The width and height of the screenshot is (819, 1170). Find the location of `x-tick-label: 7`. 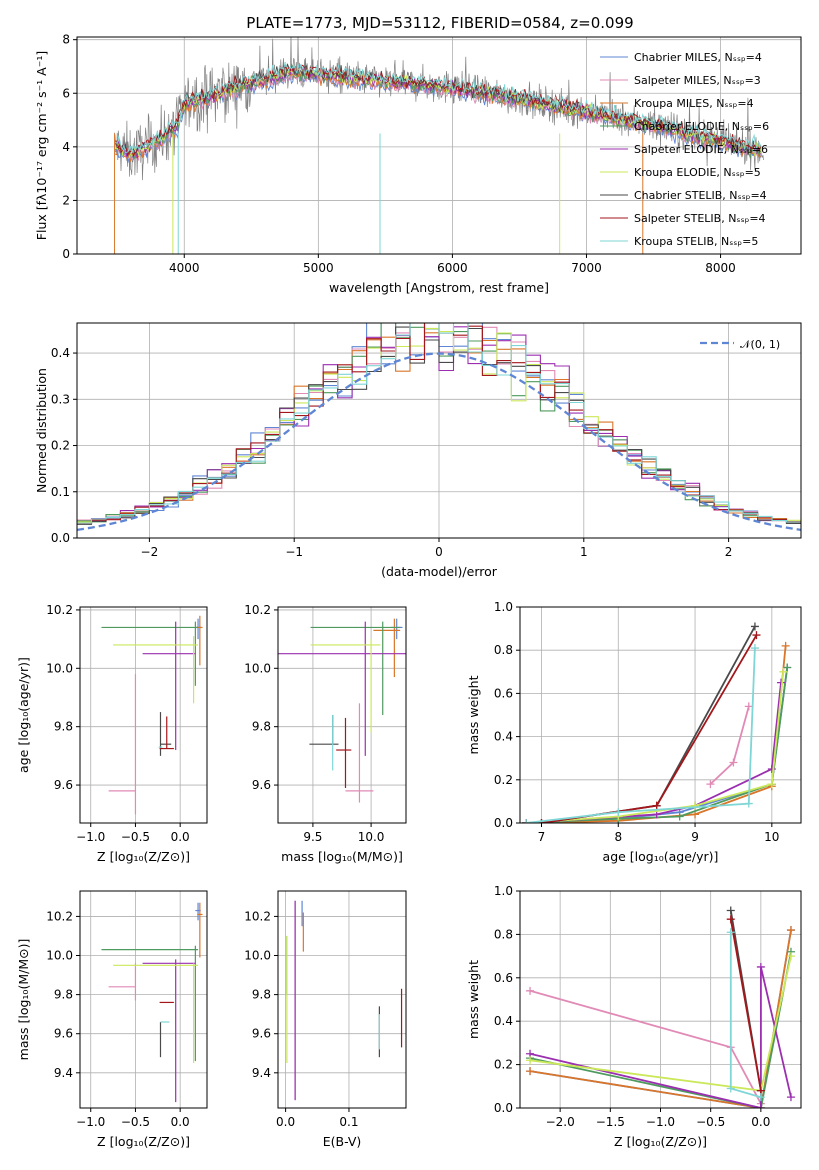

x-tick-label: 7 is located at coordinates (542, 837).